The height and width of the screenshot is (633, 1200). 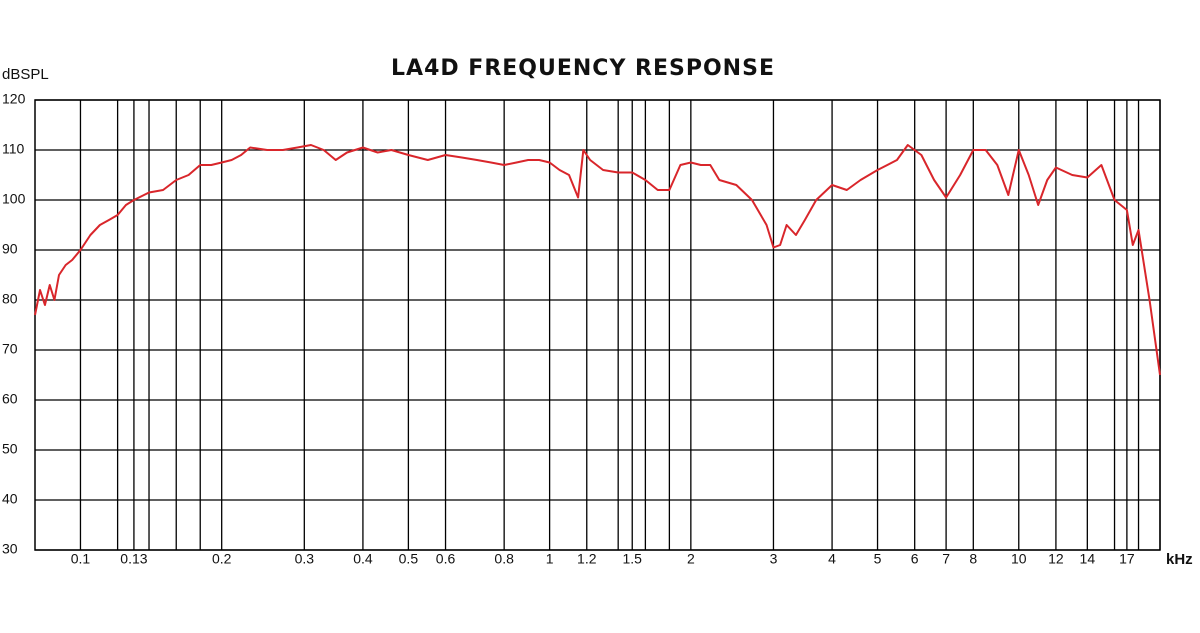 I want to click on chart-title: LA4D FREQUENCY RESPONSE, so click(x=583, y=68).